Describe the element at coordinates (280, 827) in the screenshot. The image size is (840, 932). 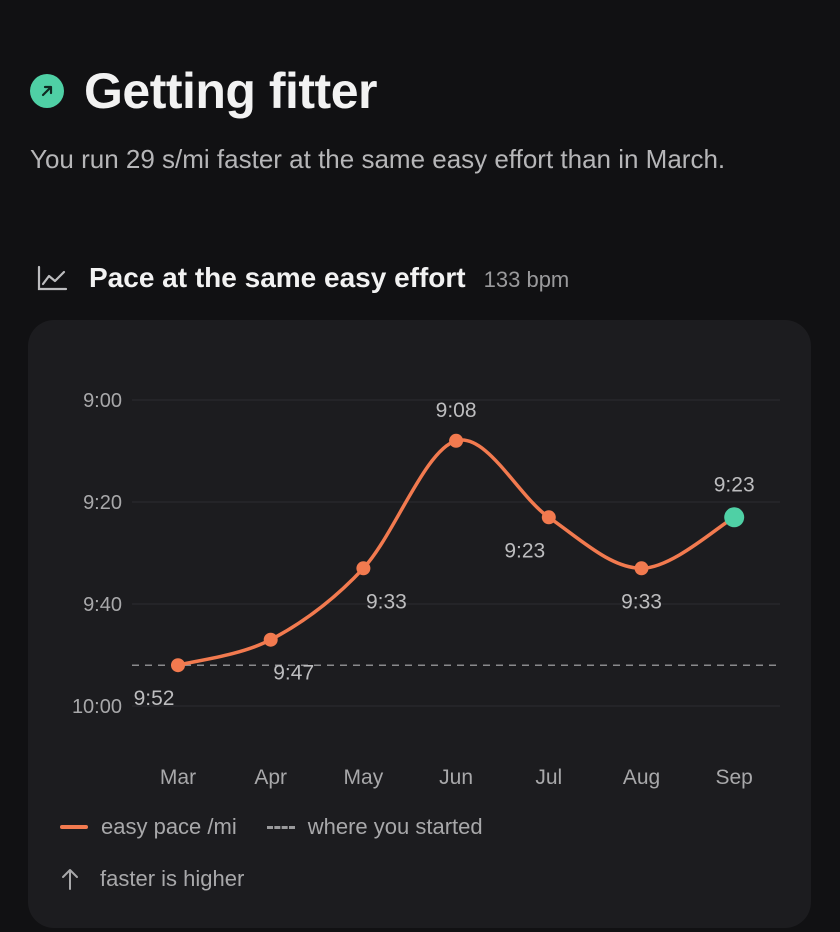
I see `legend-dashed-swatch` at that location.